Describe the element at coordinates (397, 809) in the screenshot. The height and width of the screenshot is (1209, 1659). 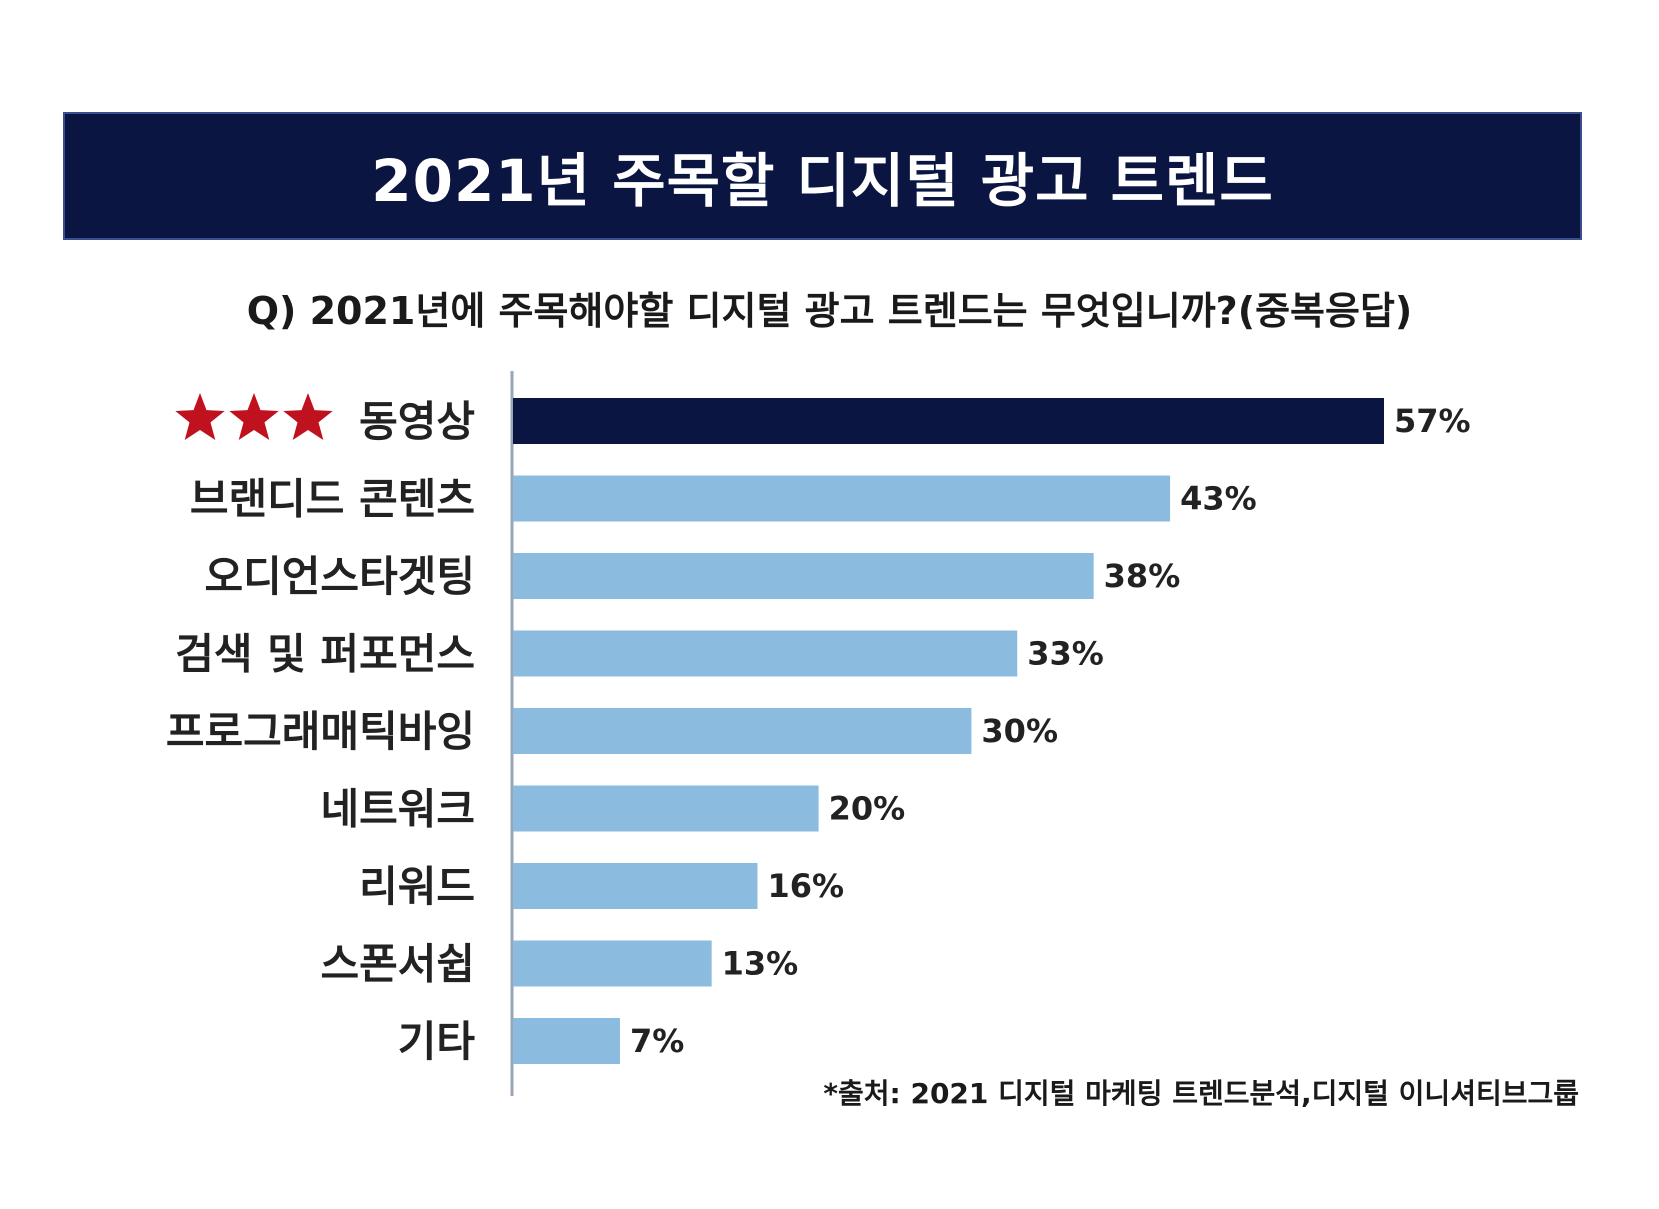
I see `category-label-6: 네트워크` at that location.